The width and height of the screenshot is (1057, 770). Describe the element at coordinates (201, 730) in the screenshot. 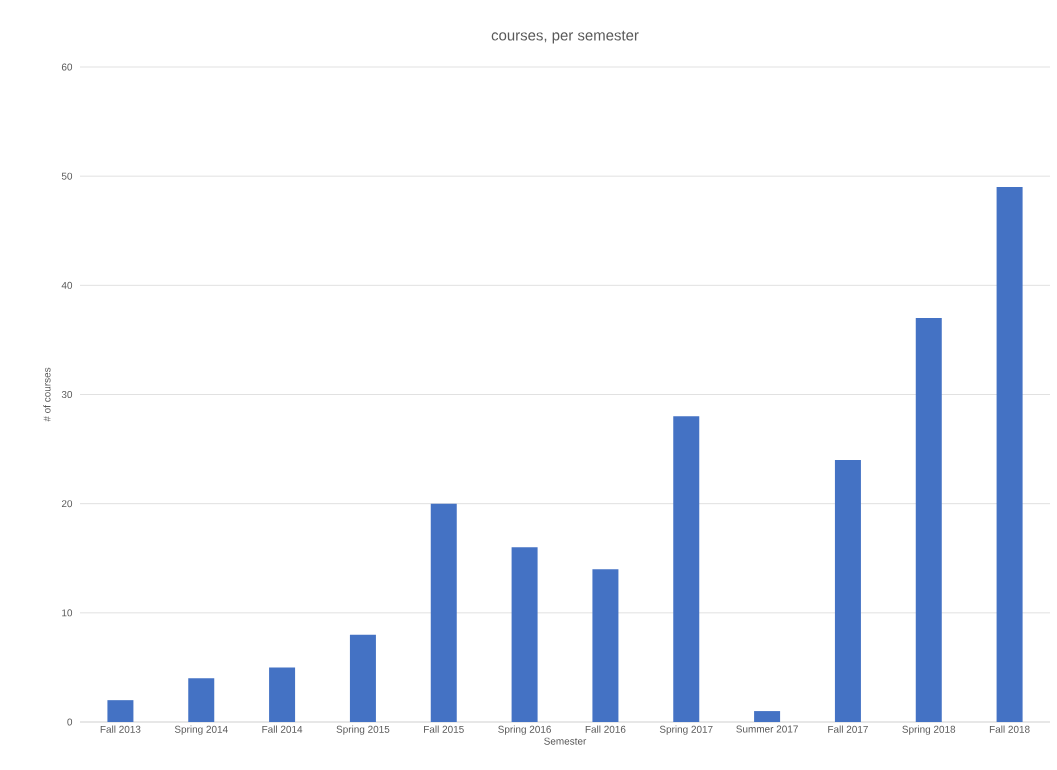

I see `x-tick-label: Spring 2014` at that location.